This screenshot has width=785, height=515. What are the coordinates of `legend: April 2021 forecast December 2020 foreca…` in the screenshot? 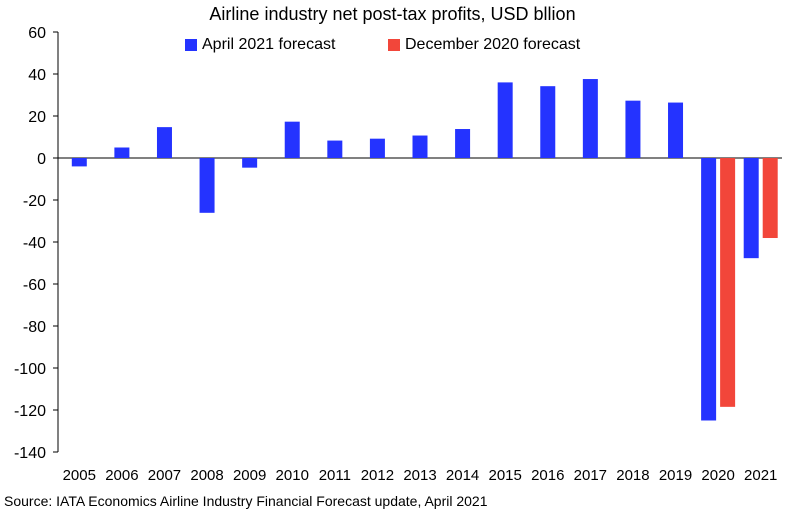 It's located at (392, 48).